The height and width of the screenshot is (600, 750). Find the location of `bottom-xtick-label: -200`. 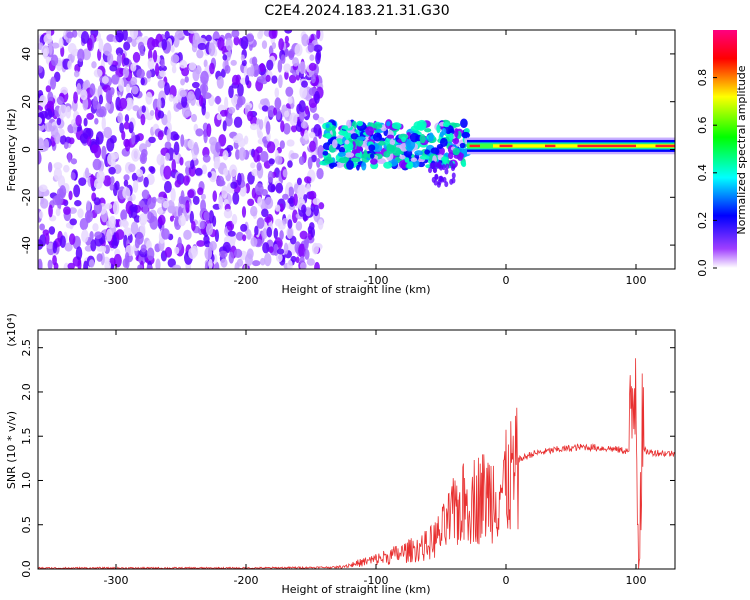

bottom-xtick-label: -200 is located at coordinates (246, 580).